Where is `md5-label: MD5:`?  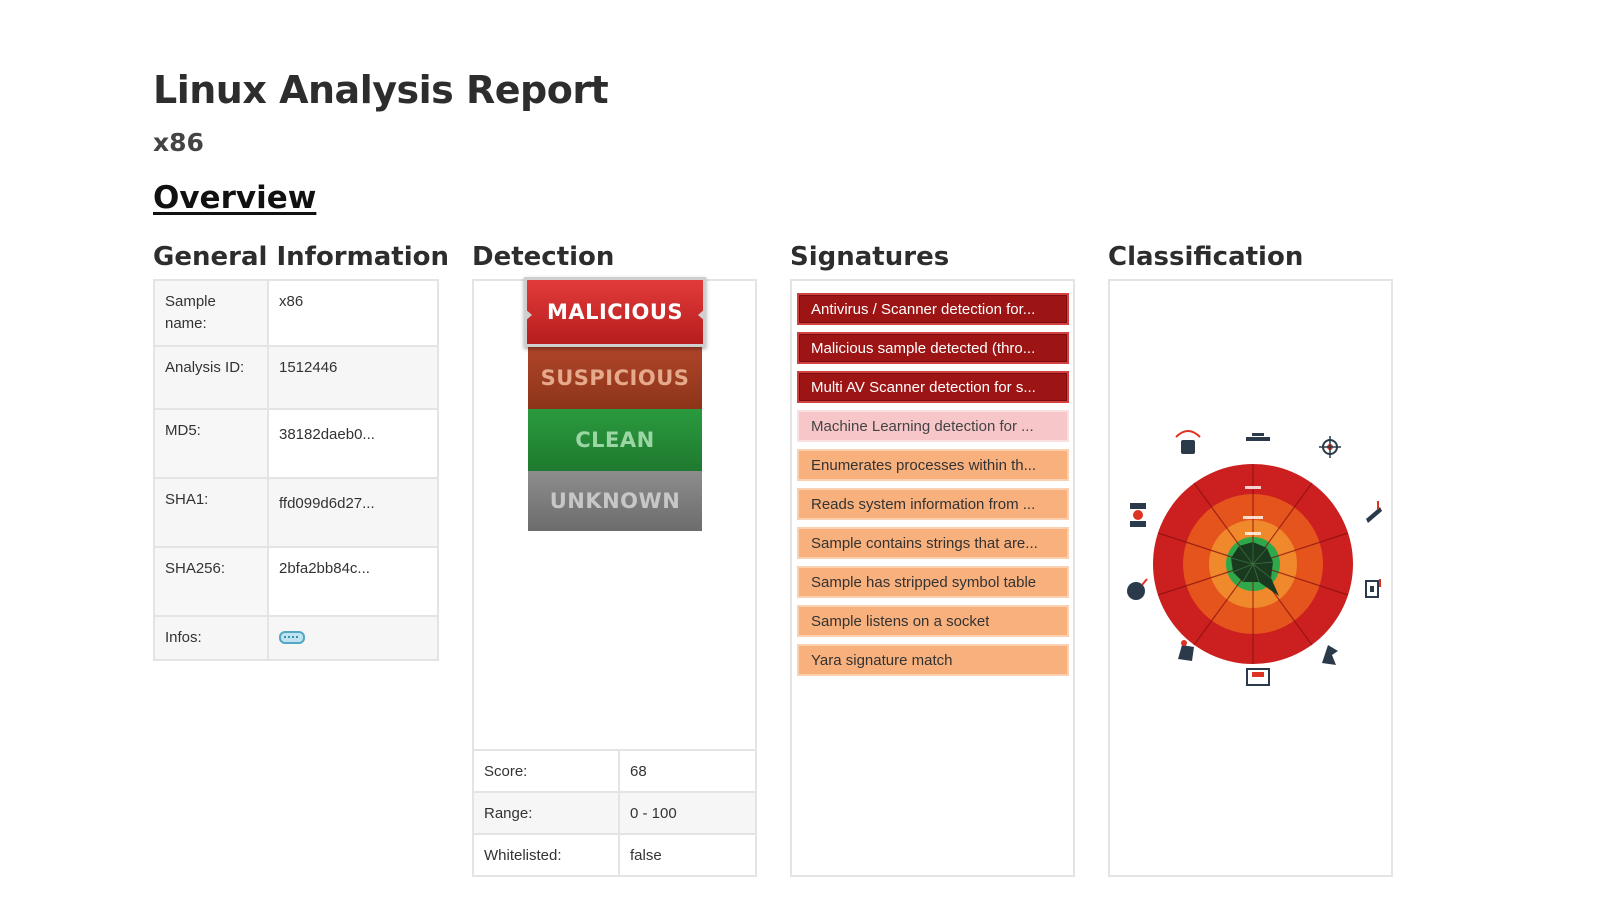 md5-label: MD5: is located at coordinates (211, 443).